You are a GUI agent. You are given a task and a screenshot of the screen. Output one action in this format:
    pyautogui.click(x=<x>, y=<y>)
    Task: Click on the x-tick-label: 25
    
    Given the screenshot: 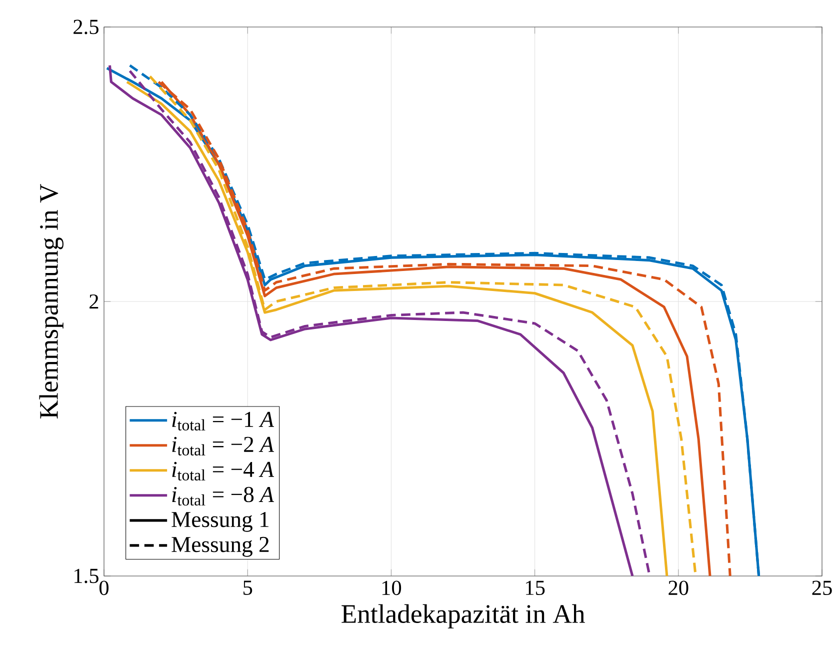 What is the action you would take?
    pyautogui.click(x=822, y=588)
    